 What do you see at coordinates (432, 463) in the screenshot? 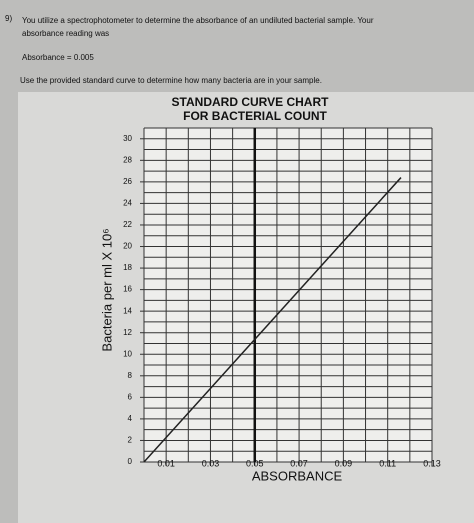
I see `x-tick-label: 0.13` at bounding box center [432, 463].